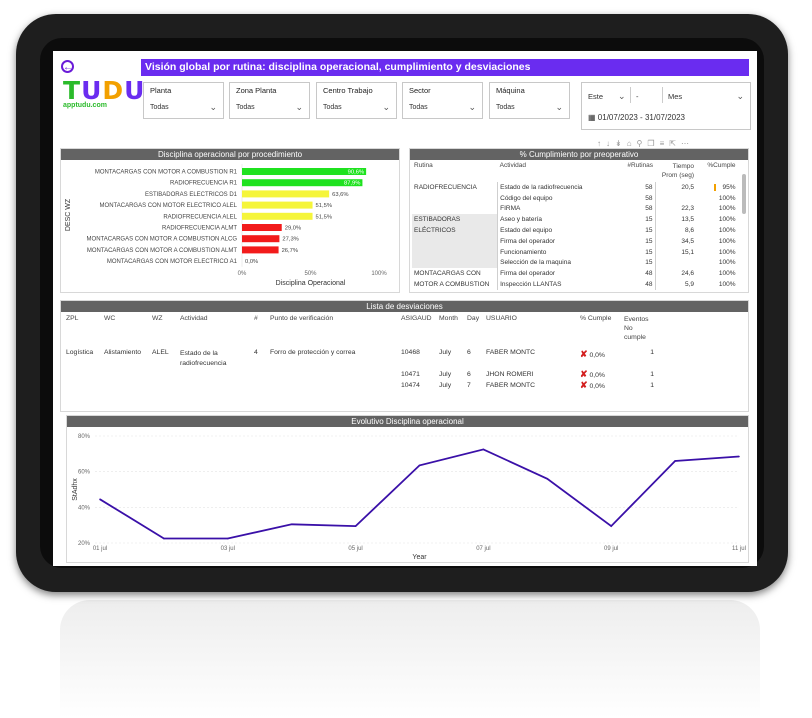 Image resolution: width=812 pixels, height=718 pixels. I want to click on cell-usuario: FABER MONTC, so click(511, 385).